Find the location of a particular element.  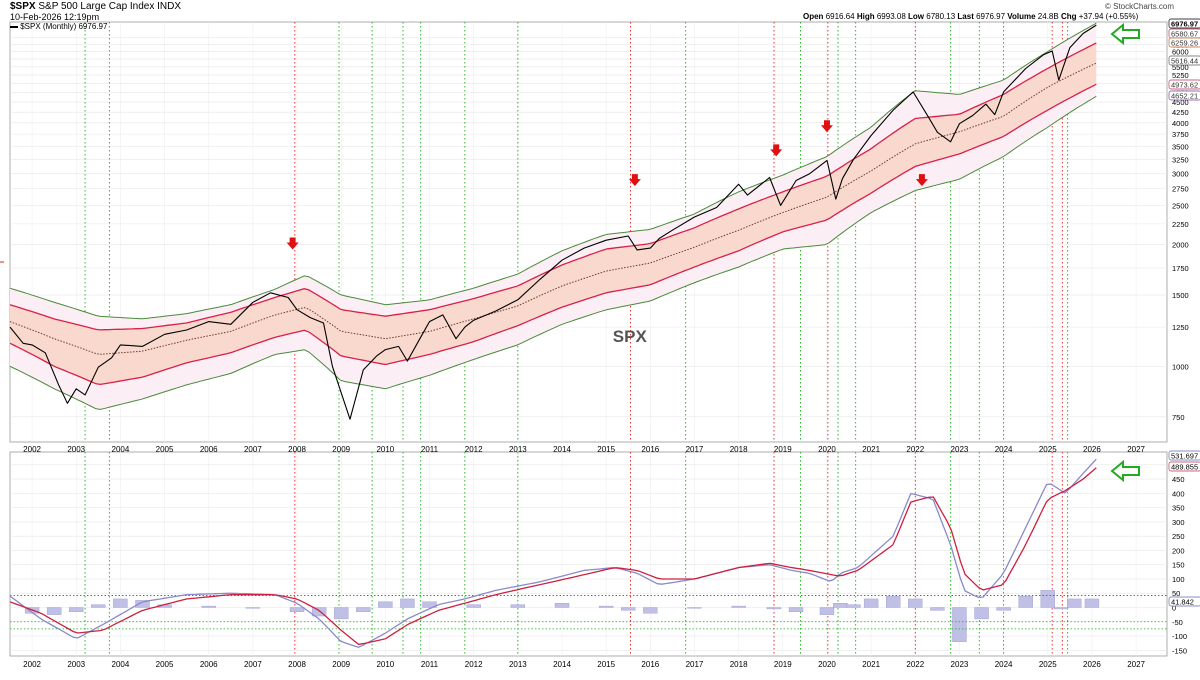

indicator-y-tick-label: 250 is located at coordinates (1178, 536).